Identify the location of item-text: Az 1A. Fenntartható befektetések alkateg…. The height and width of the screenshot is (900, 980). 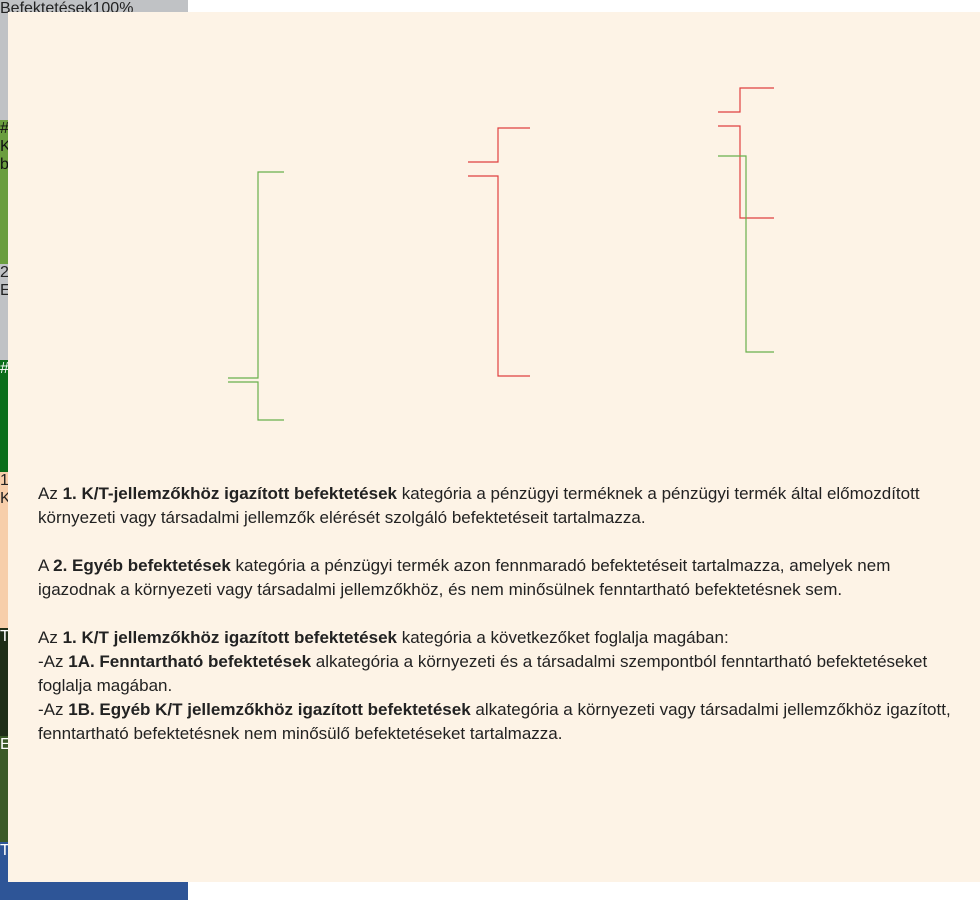
(482, 673).